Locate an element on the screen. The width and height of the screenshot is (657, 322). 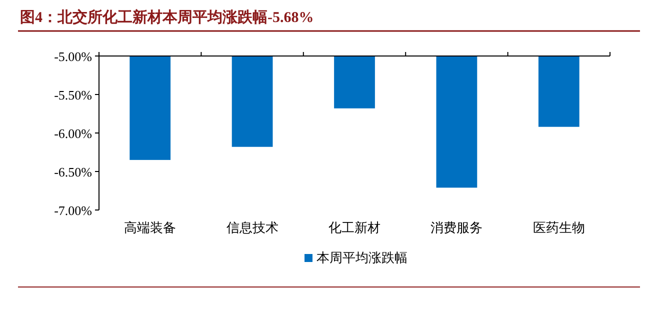
y-tick-label: -5.00% is located at coordinates (73, 56).